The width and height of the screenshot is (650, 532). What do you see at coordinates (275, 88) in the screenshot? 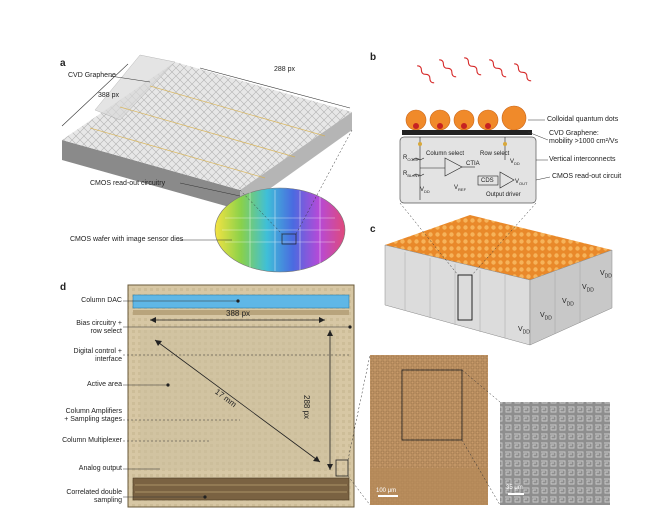
I see `dim-line-width` at bounding box center [275, 88].